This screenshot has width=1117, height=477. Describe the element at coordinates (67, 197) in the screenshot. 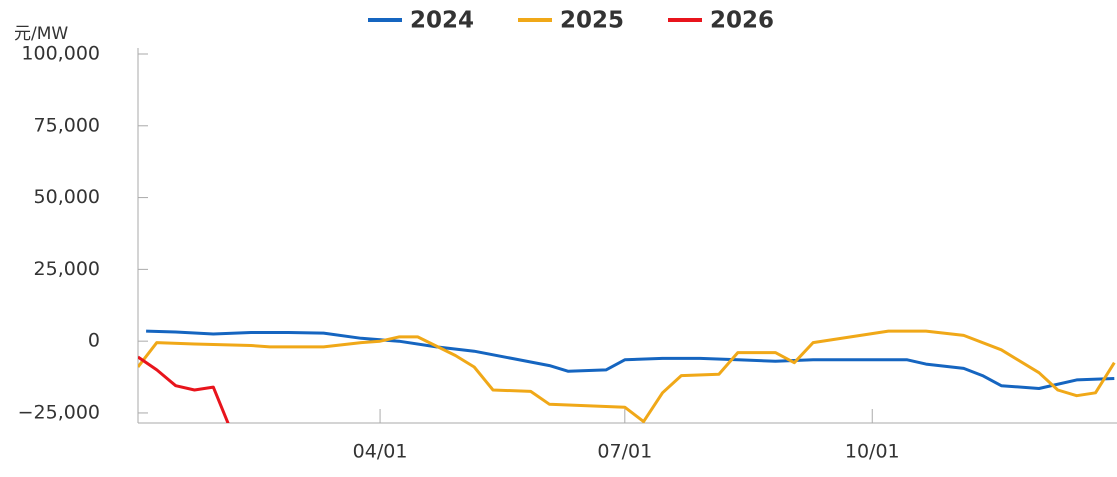

I see `y-tick-label: 50,000` at that location.